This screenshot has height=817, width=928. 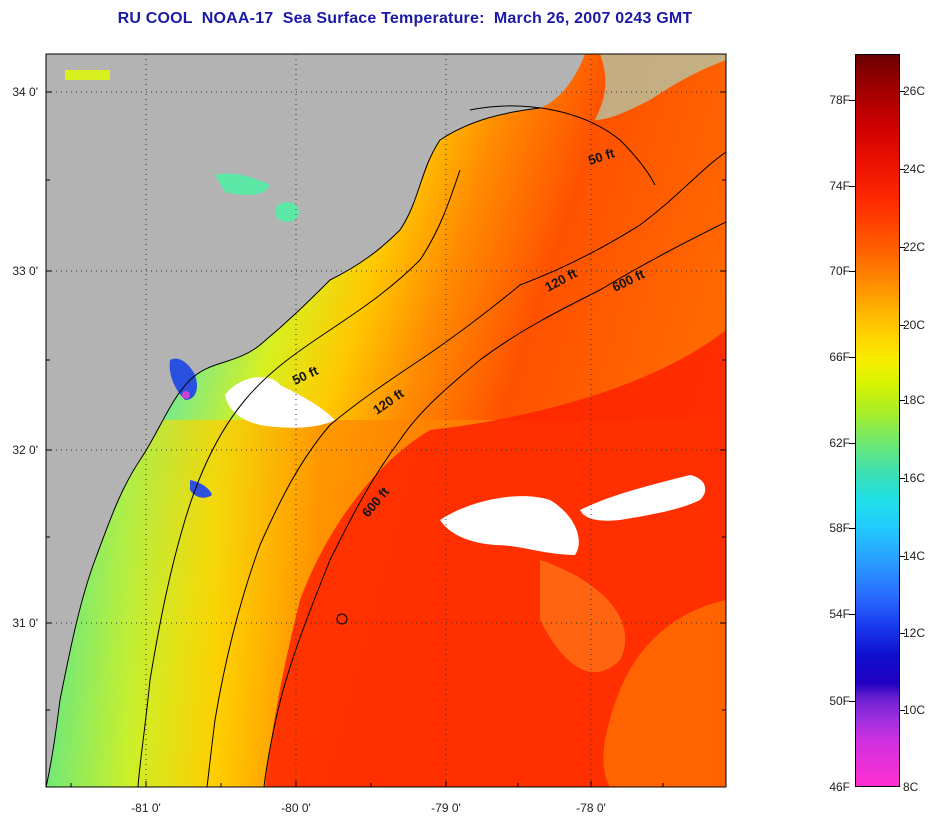 What do you see at coordinates (914, 633) in the screenshot?
I see `colorbar-label-c: 12C` at bounding box center [914, 633].